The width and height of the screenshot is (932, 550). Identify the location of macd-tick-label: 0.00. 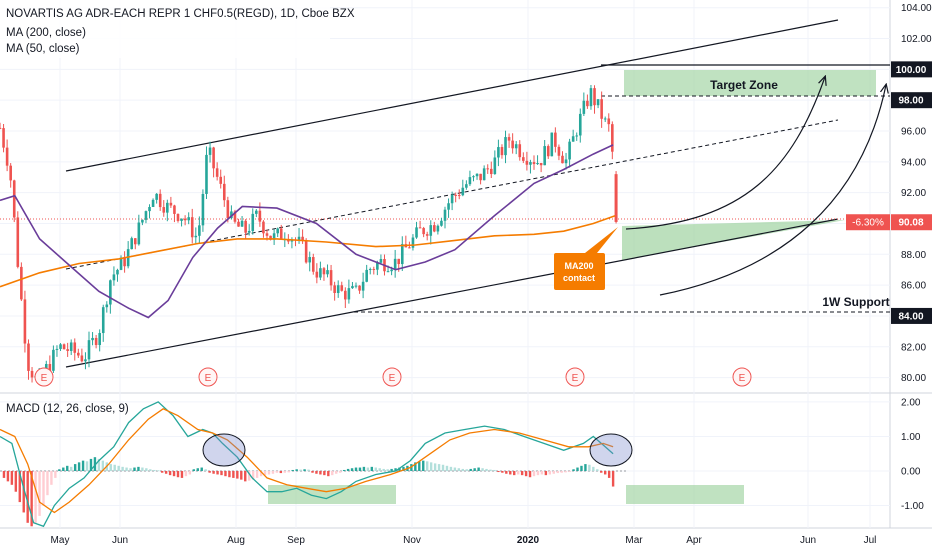
(911, 472).